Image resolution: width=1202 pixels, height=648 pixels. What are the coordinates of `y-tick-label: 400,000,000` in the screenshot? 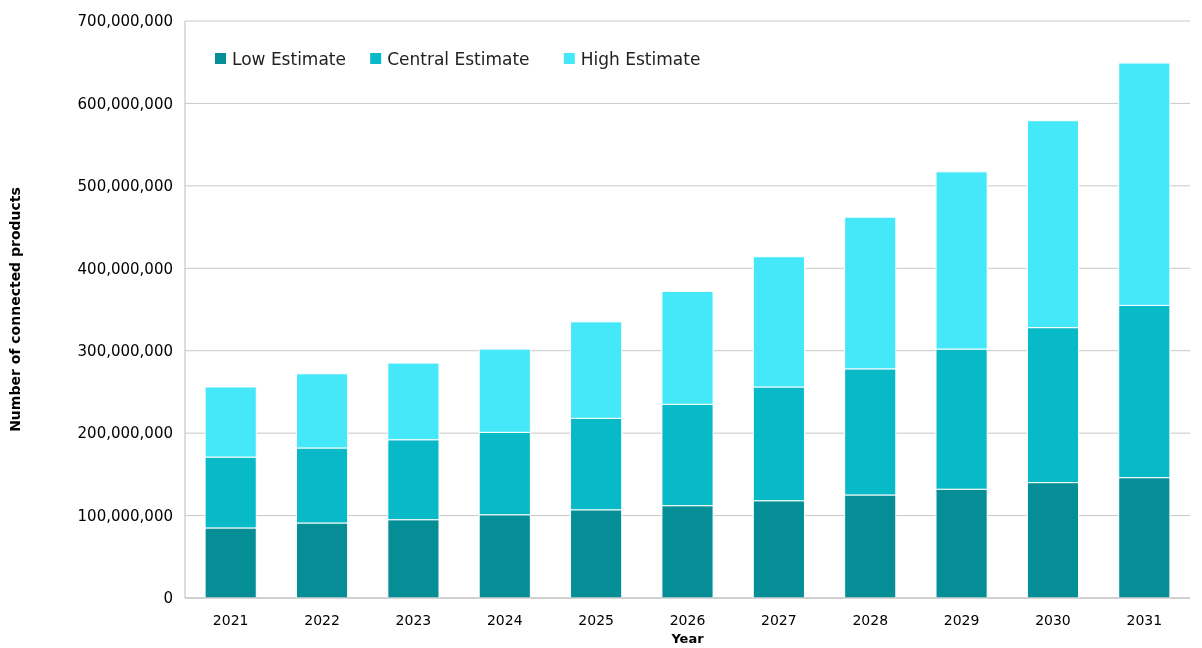 It's located at (125, 268).